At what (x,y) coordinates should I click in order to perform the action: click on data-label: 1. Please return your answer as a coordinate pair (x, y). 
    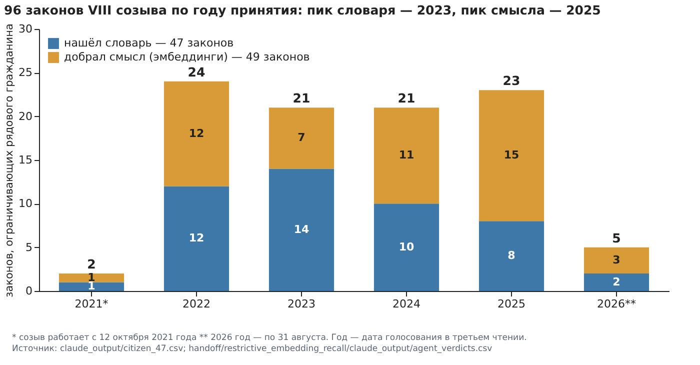
    Looking at the image, I should click on (92, 286).